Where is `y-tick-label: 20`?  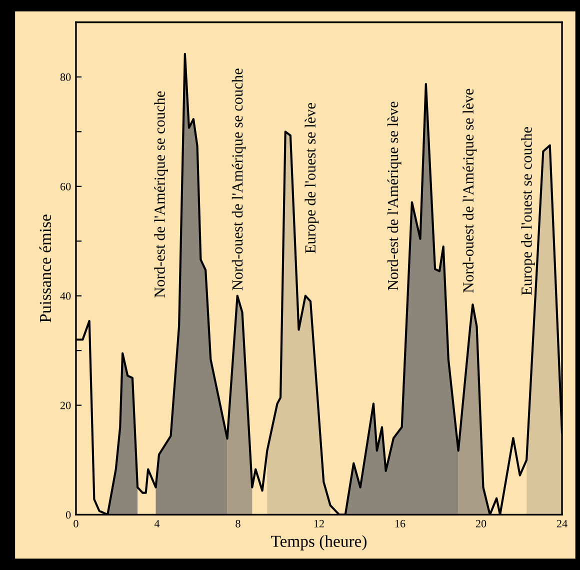
y-tick-label: 20 is located at coordinates (65, 406).